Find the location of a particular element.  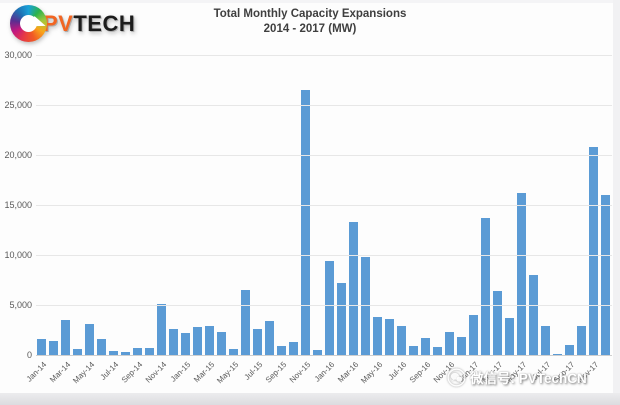

wechat-watermark: 微信号: PVTechCN is located at coordinates (517, 377).